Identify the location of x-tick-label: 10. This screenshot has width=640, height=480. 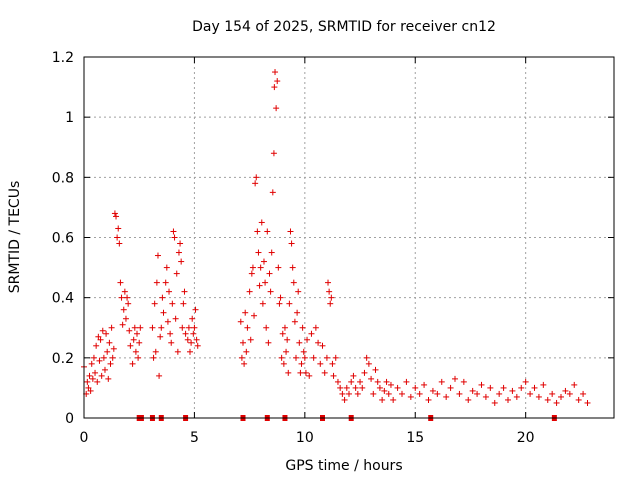
(305, 438).